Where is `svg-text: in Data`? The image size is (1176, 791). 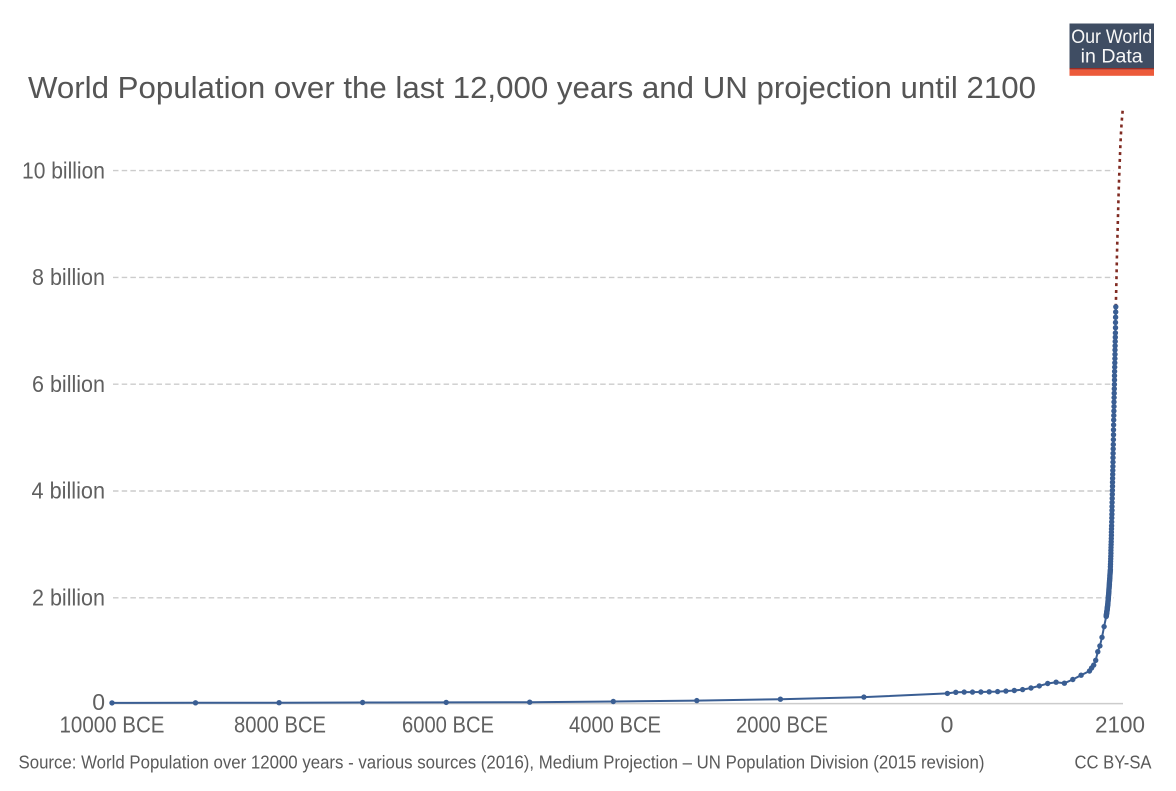
svg-text: in Data is located at coordinates (1112, 56).